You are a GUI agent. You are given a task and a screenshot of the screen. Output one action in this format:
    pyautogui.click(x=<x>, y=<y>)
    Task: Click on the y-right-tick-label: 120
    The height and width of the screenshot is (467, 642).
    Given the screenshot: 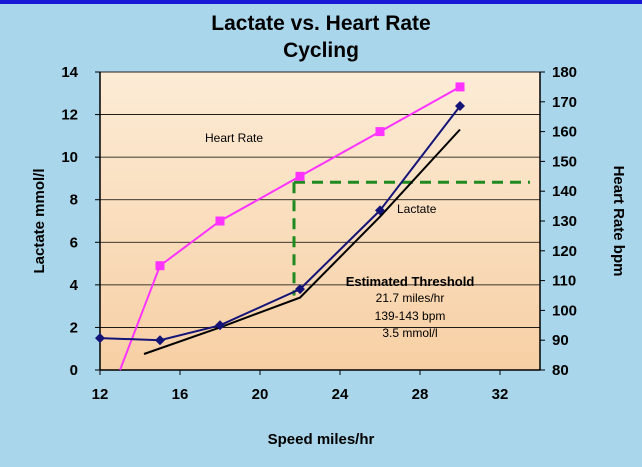 What is the action you would take?
    pyautogui.click(x=564, y=251)
    